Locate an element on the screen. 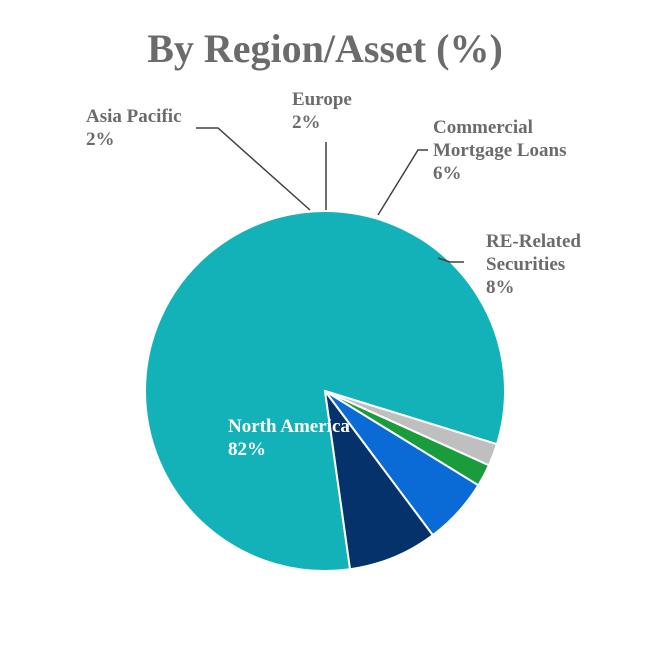  slice-value-label: 6% is located at coordinates (447, 173).